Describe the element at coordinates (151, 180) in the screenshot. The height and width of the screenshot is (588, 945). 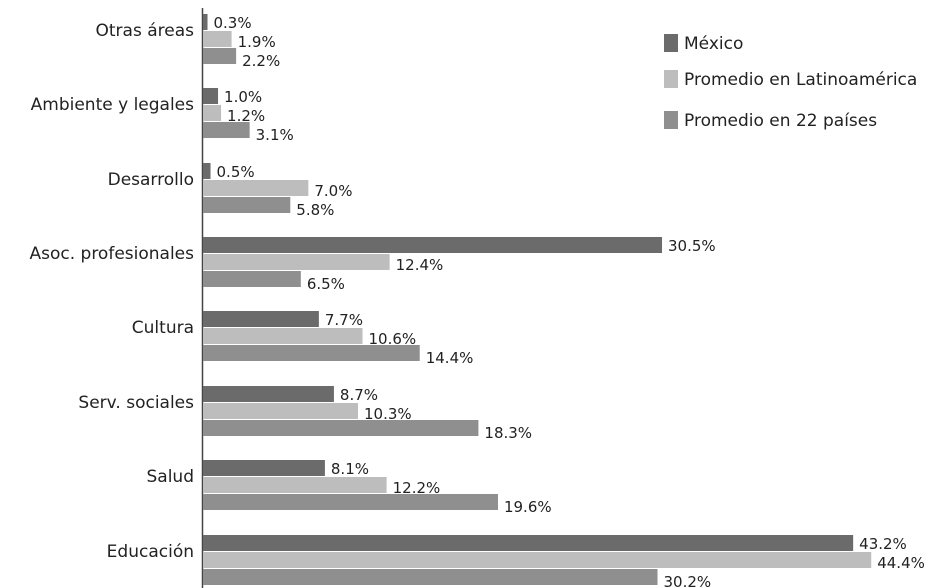
I see `category-label-desarrollo: Desarrollo` at that location.